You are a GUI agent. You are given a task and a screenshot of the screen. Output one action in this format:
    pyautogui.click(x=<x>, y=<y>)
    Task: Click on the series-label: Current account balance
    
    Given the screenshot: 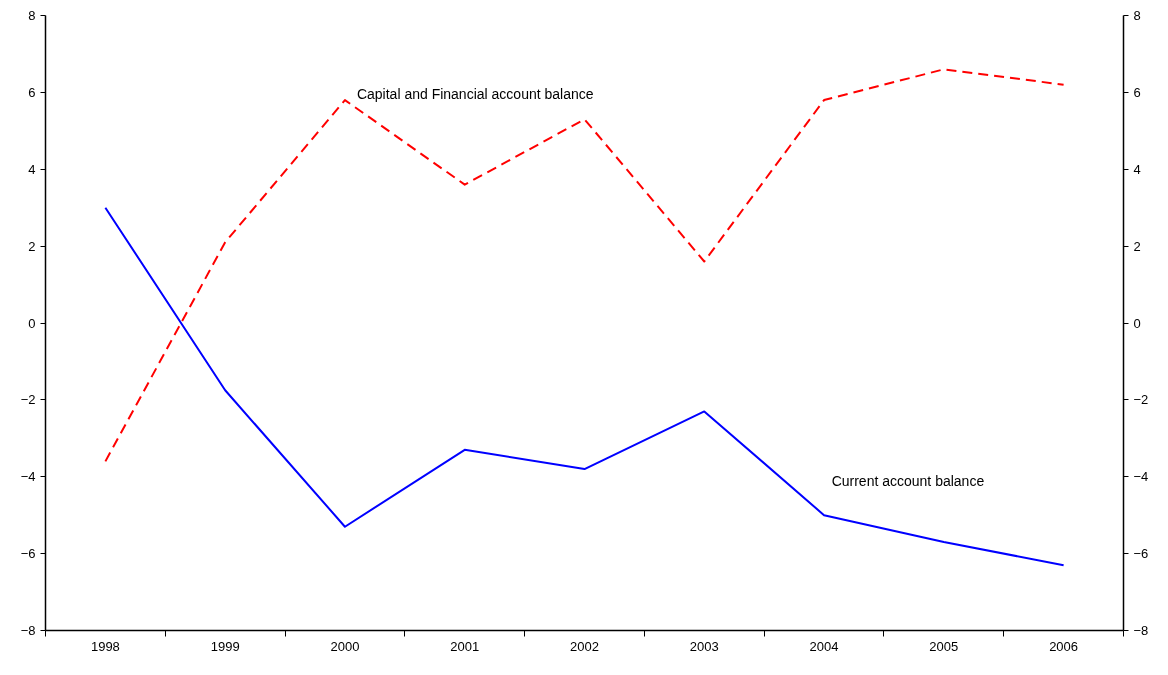 What is the action you would take?
    pyautogui.click(x=908, y=480)
    